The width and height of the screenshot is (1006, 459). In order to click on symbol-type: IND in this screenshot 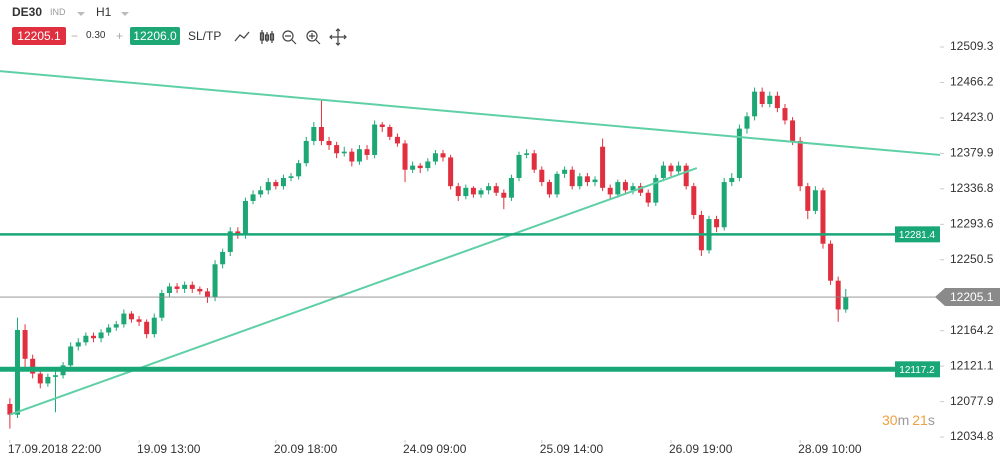, I will do `click(58, 12)`.